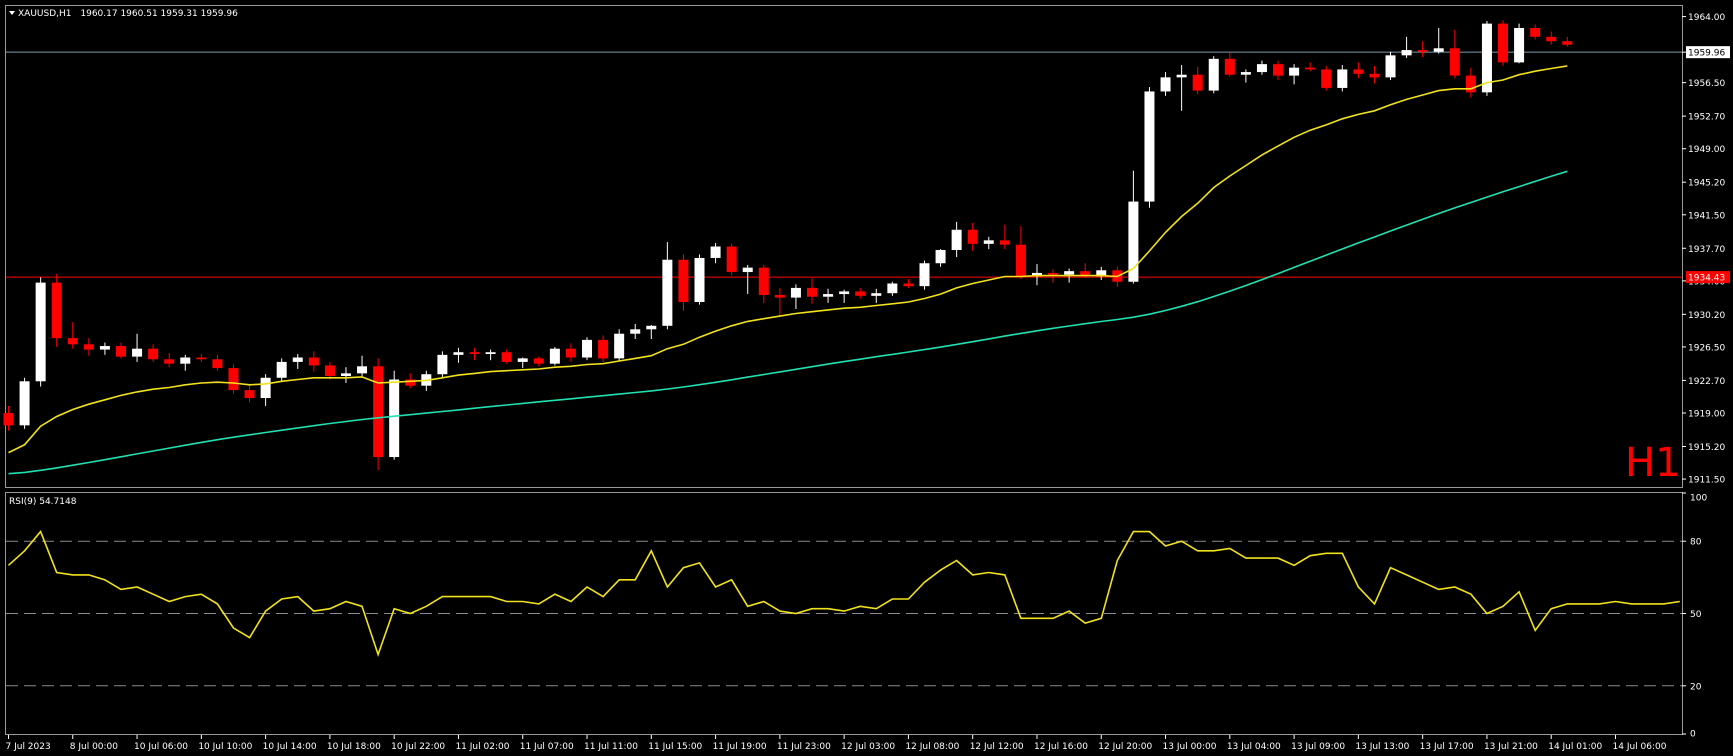  I want to click on price-tick-label: 1911.50, so click(1706, 481).